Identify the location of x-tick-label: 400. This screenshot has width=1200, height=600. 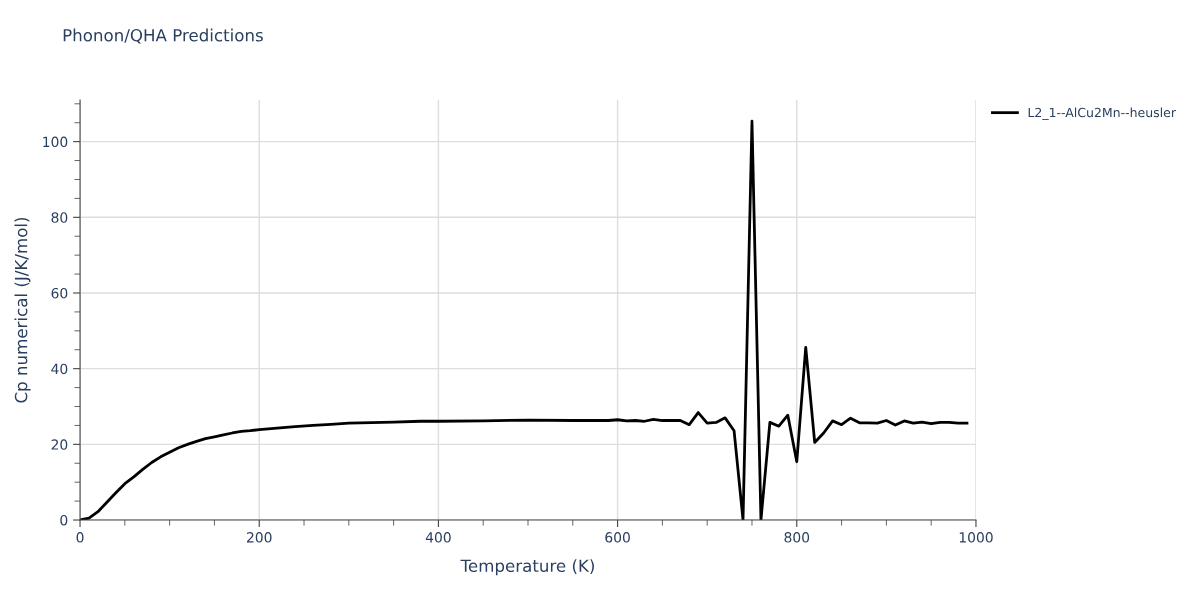
(438, 537).